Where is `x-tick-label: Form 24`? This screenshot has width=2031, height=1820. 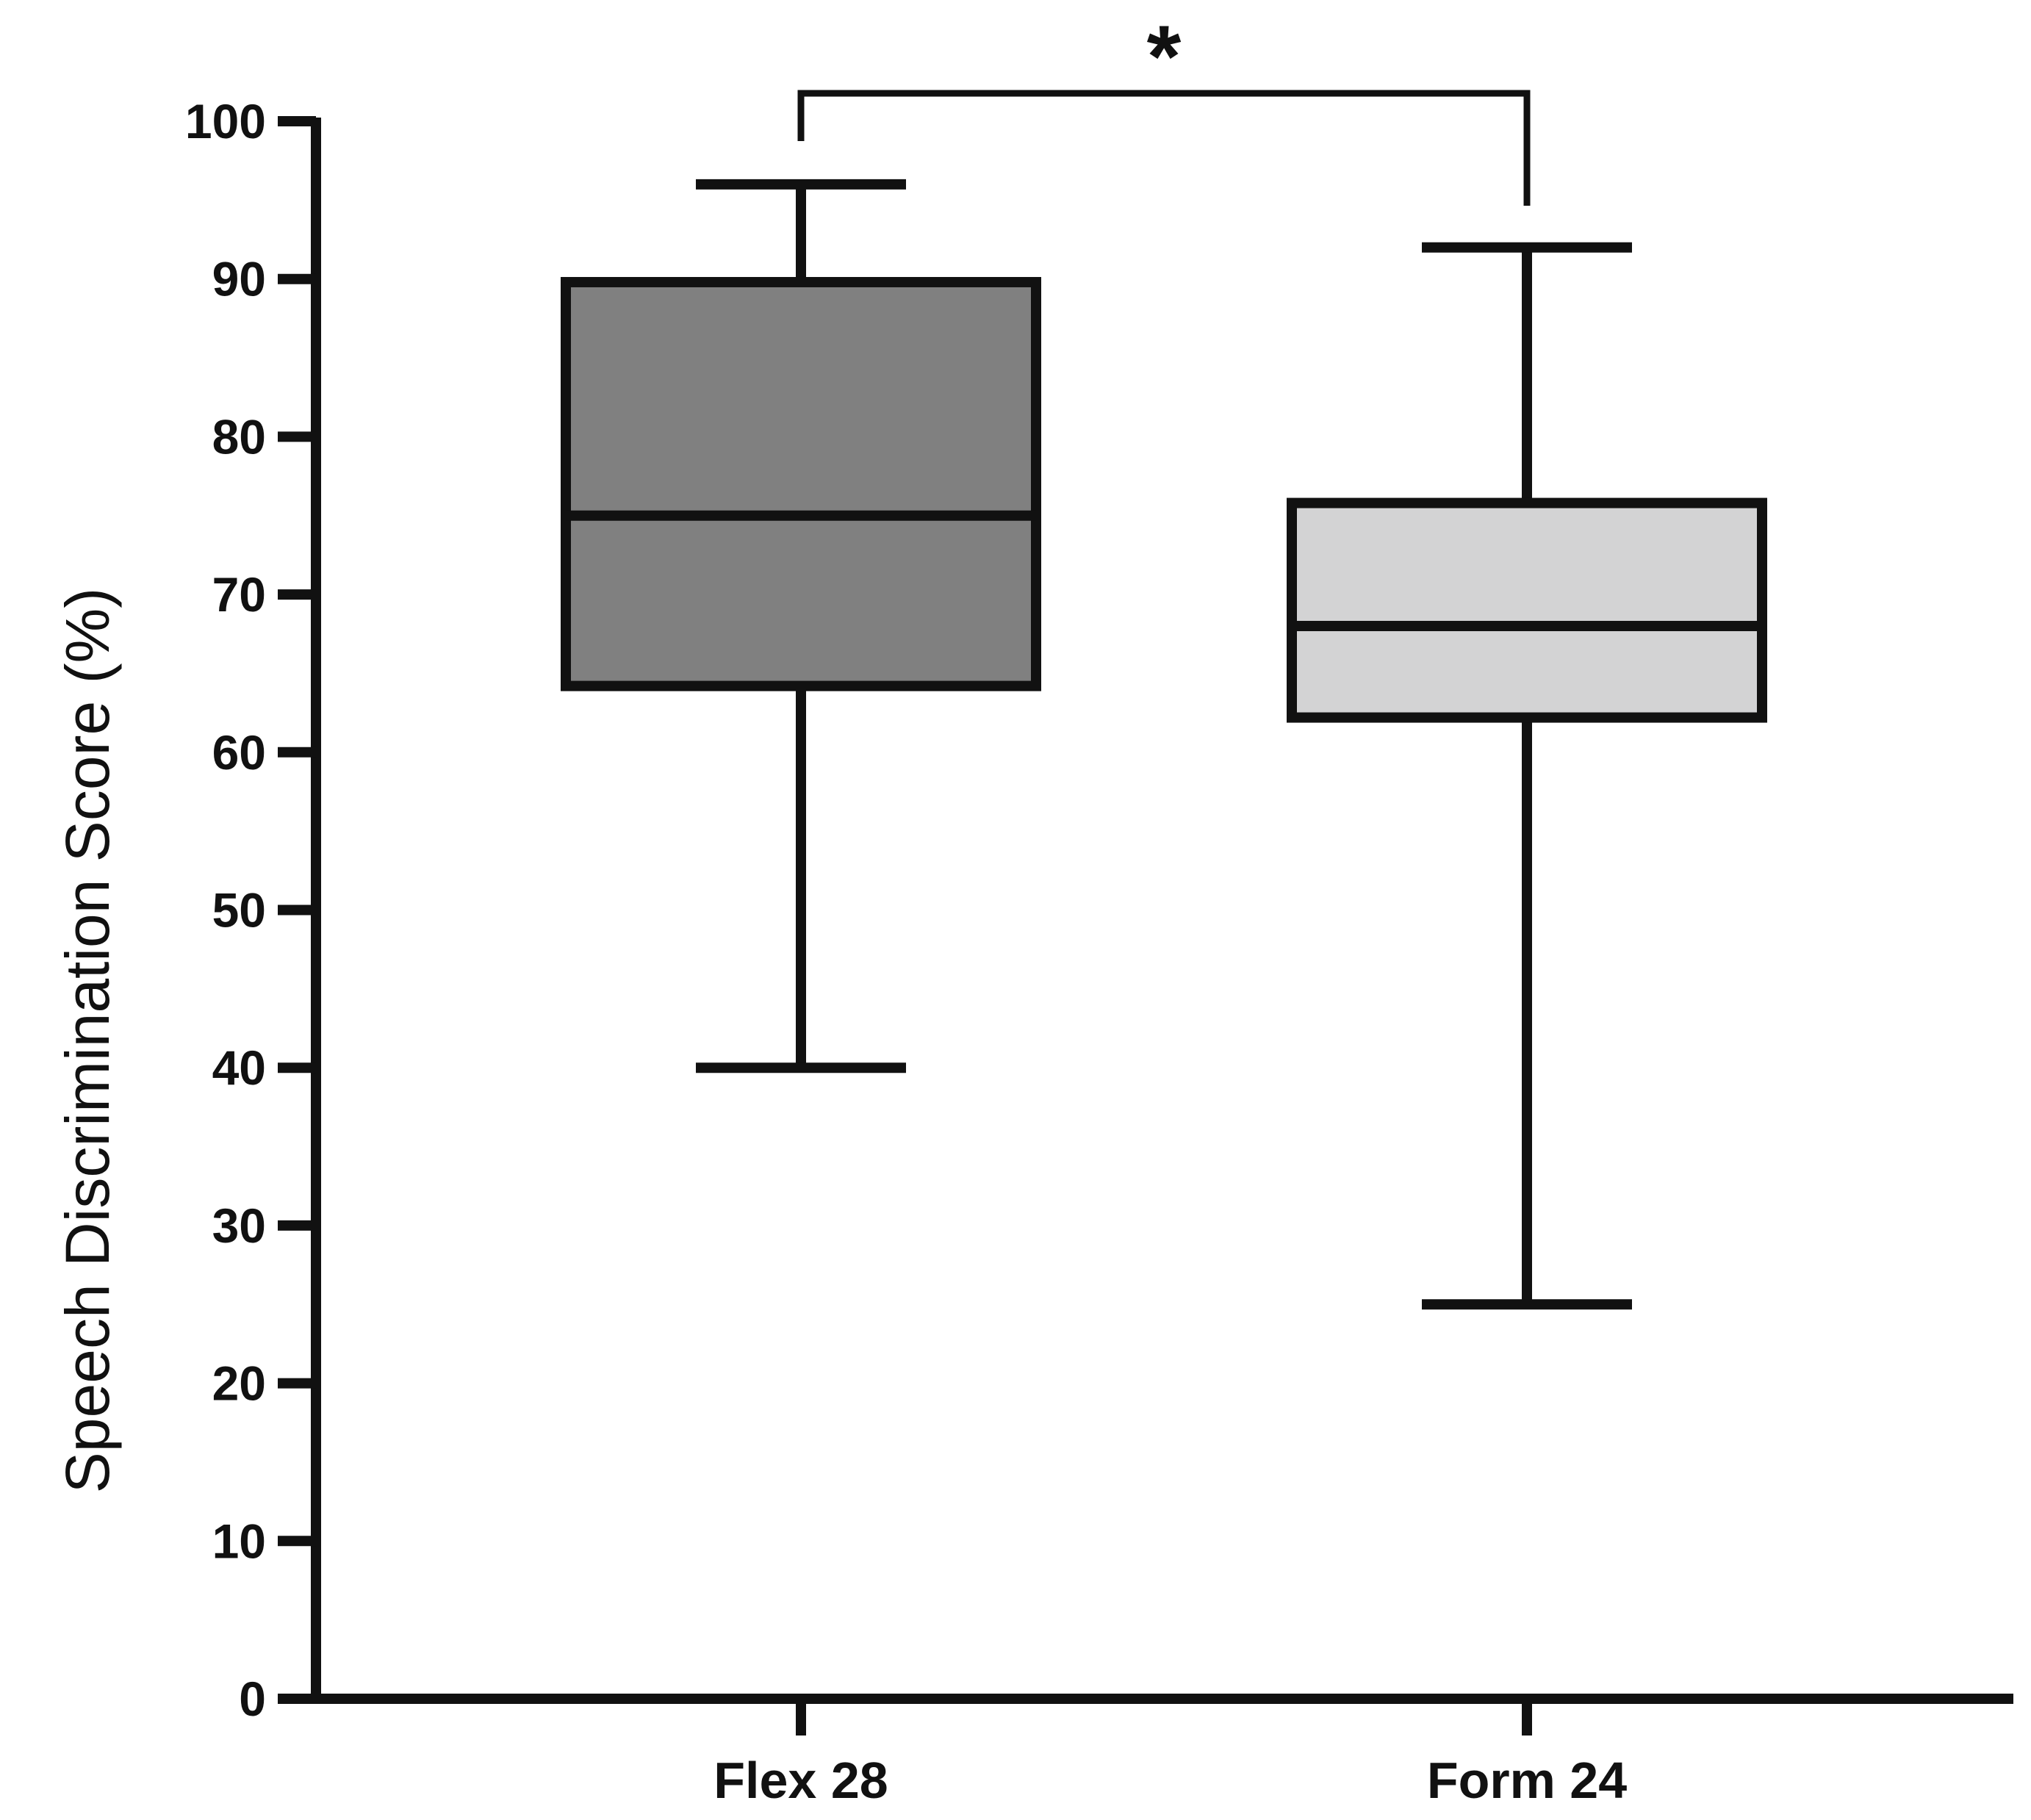 x-tick-label: Form 24 is located at coordinates (1527, 1781).